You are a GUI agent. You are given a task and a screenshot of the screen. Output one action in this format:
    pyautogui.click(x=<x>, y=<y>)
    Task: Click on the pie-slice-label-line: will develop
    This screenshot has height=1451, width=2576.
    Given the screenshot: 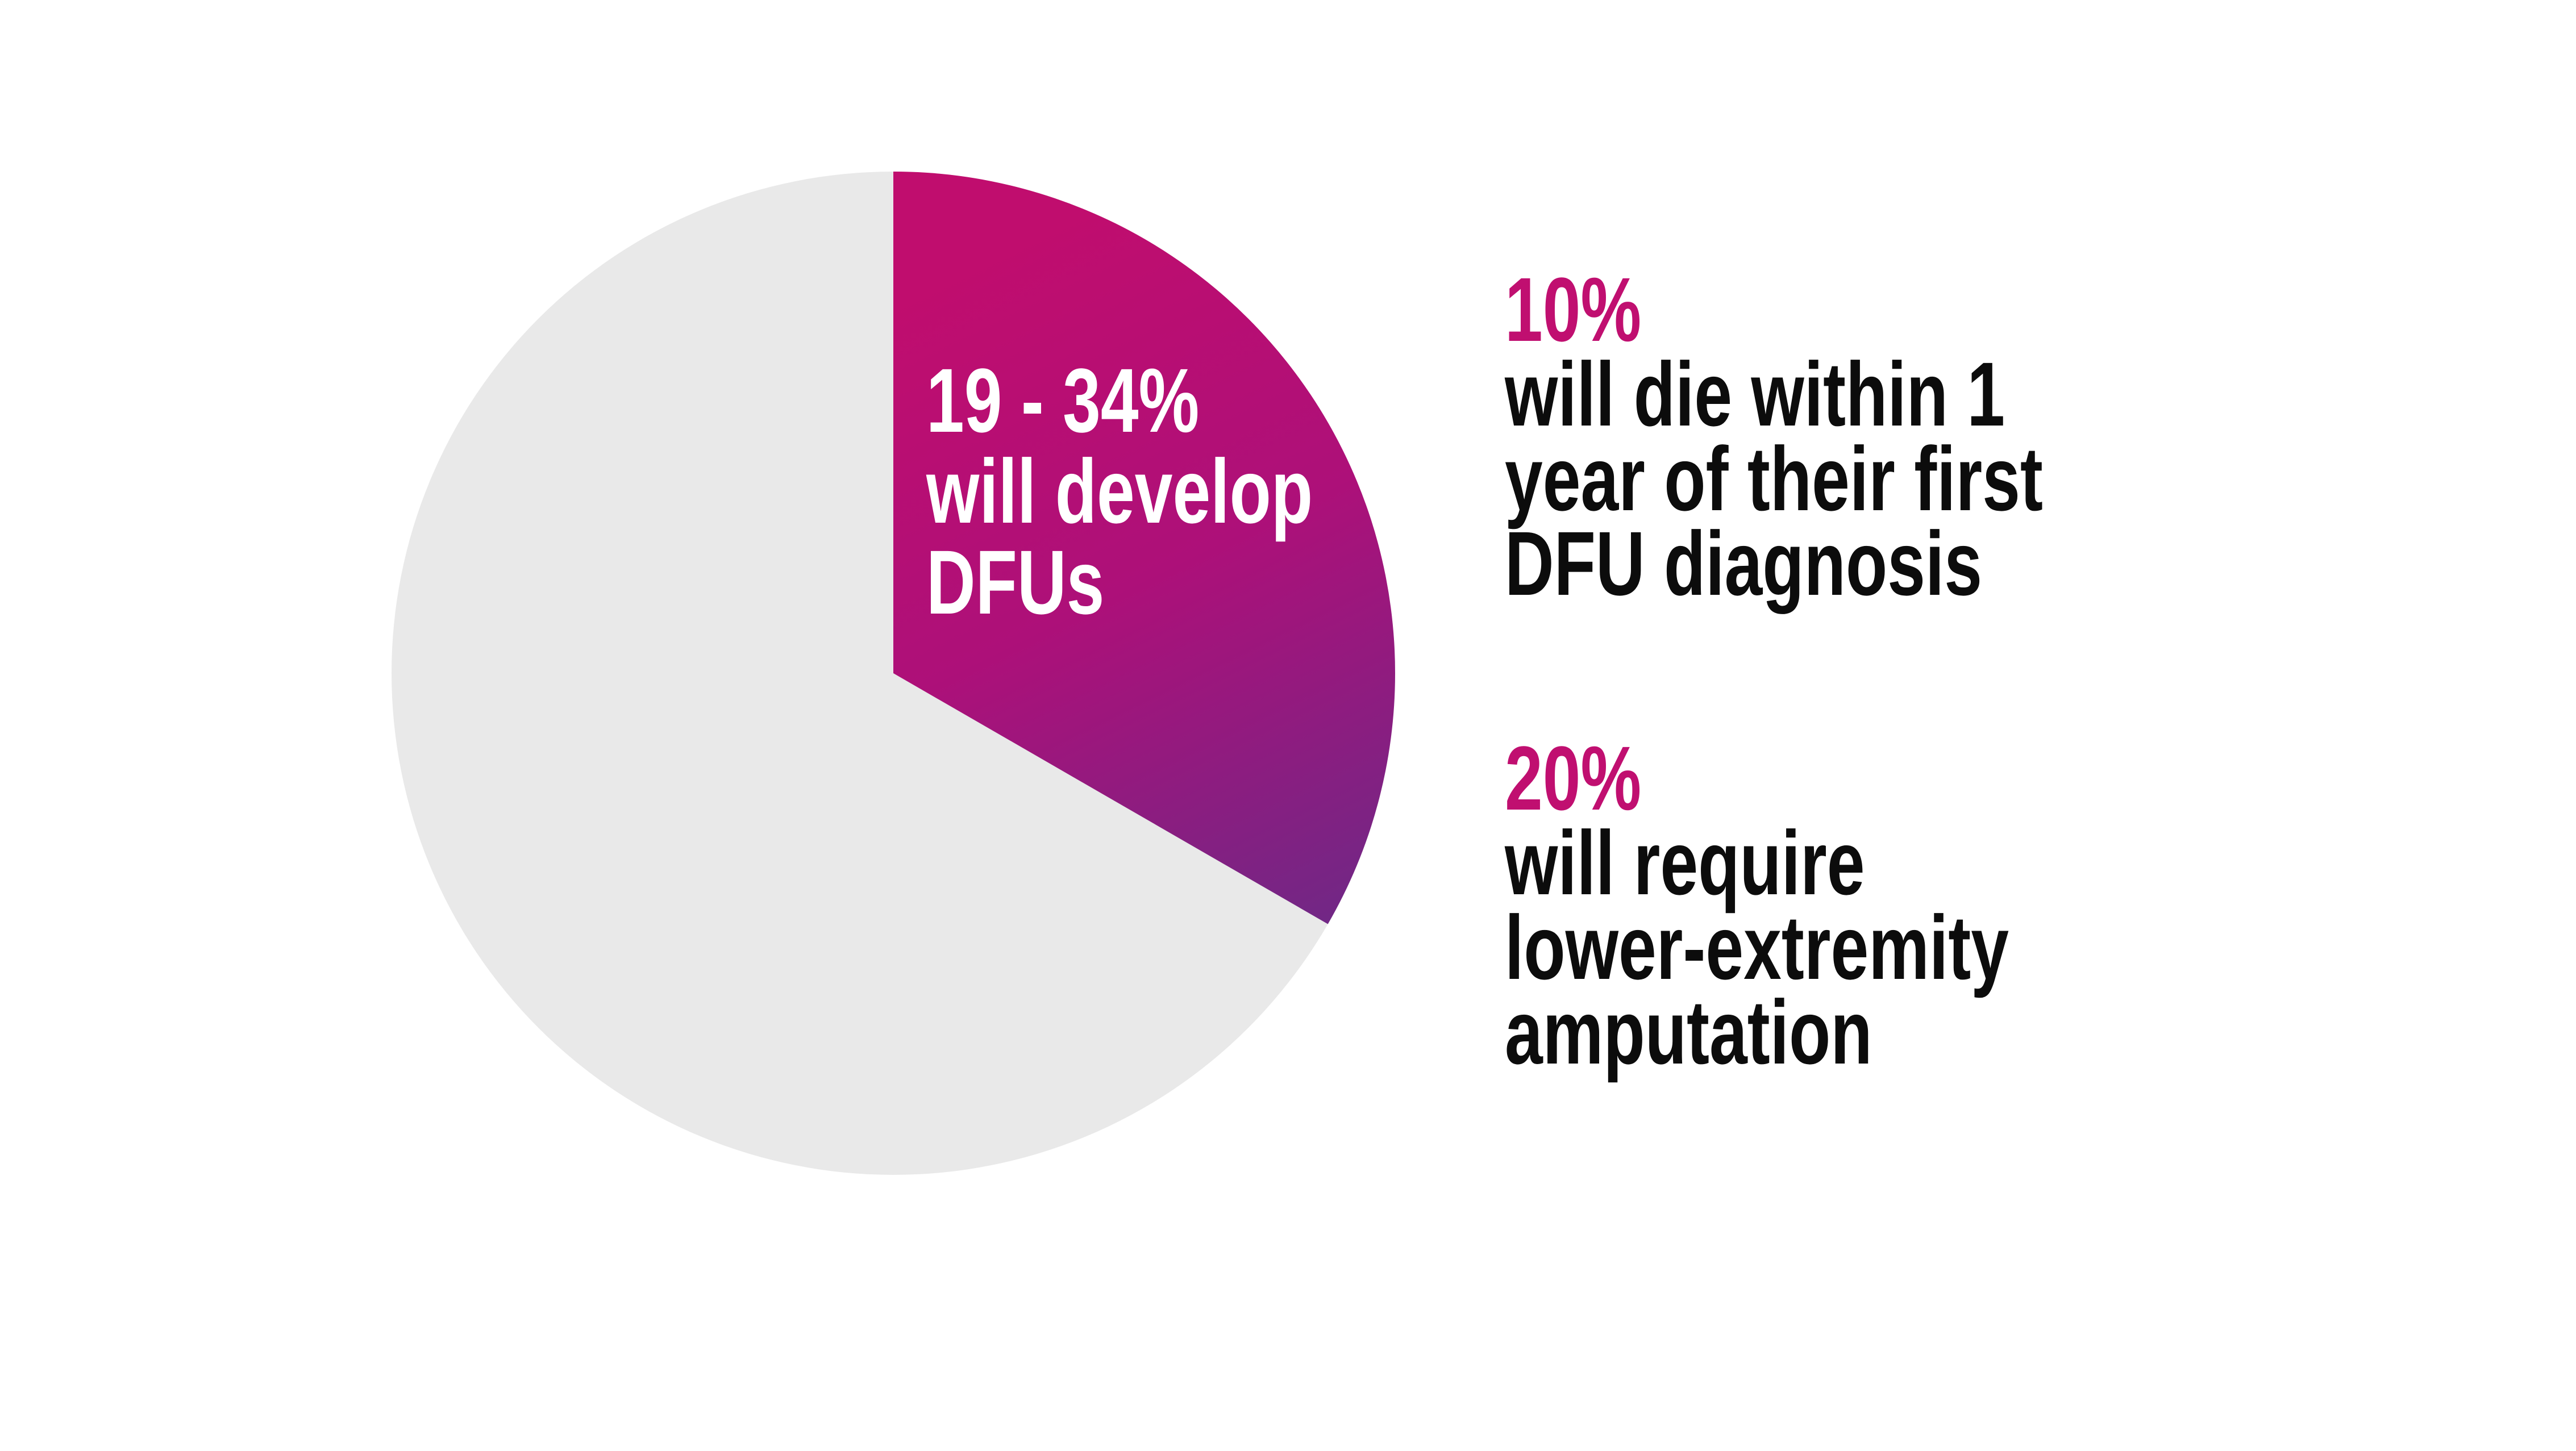 What is the action you would take?
    pyautogui.click(x=1119, y=491)
    